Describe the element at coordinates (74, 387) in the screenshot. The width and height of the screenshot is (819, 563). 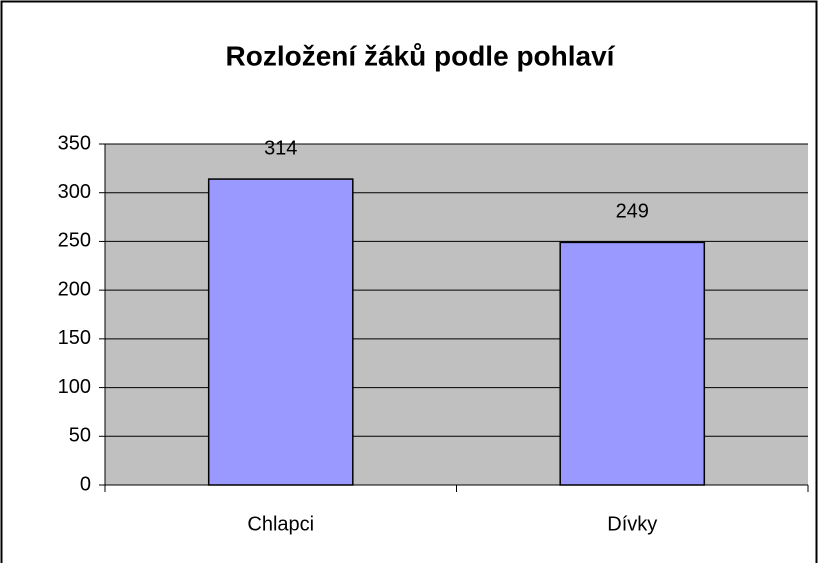
I see `y-tick-label: 100` at that location.